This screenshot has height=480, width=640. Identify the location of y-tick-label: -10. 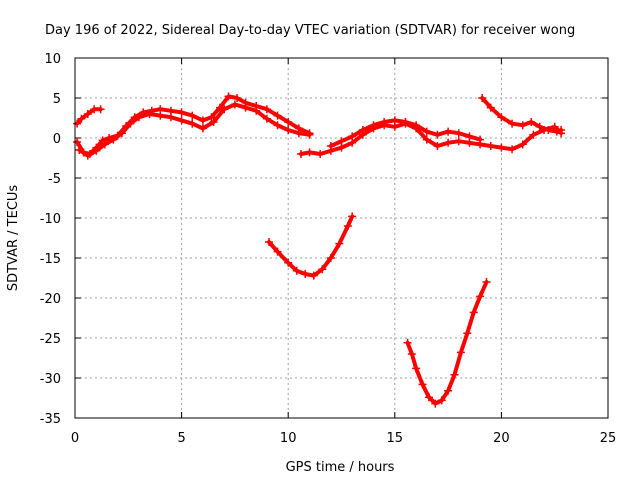
(50, 219).